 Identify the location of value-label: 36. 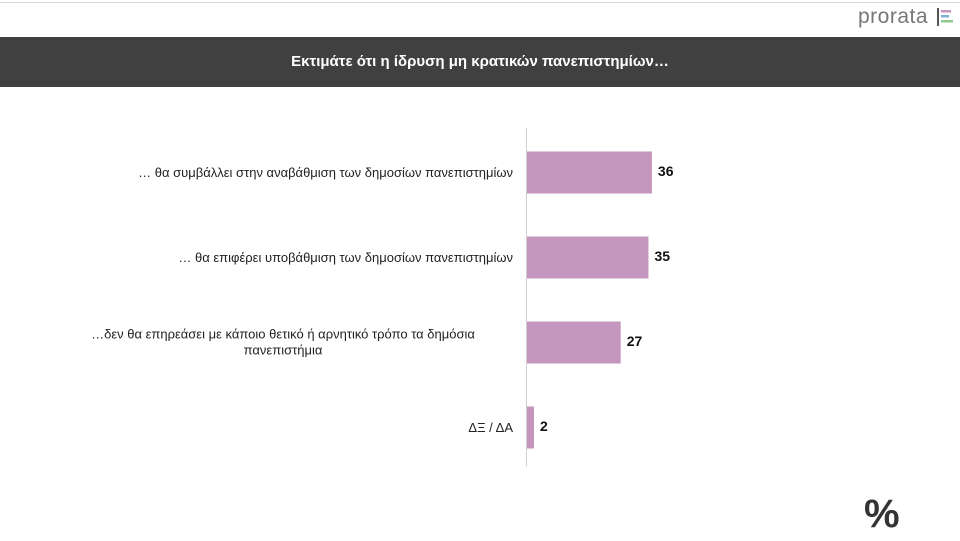
(666, 171).